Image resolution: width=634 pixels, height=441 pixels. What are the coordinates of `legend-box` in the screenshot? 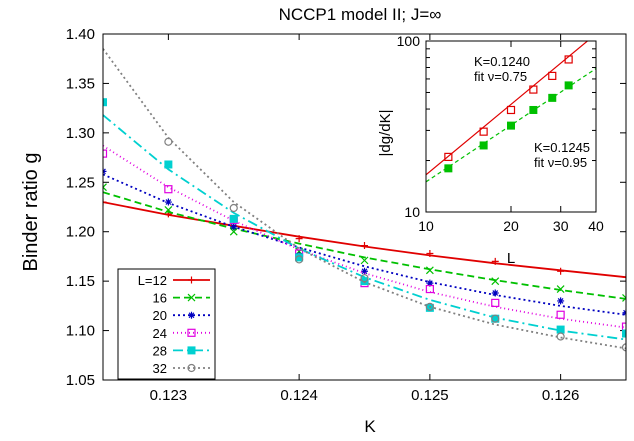 It's located at (166, 324).